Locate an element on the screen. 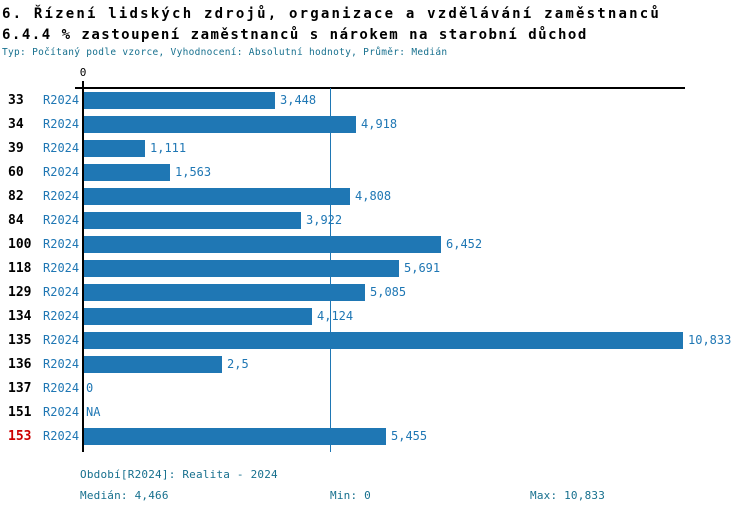  org-label: 82 is located at coordinates (16, 196).